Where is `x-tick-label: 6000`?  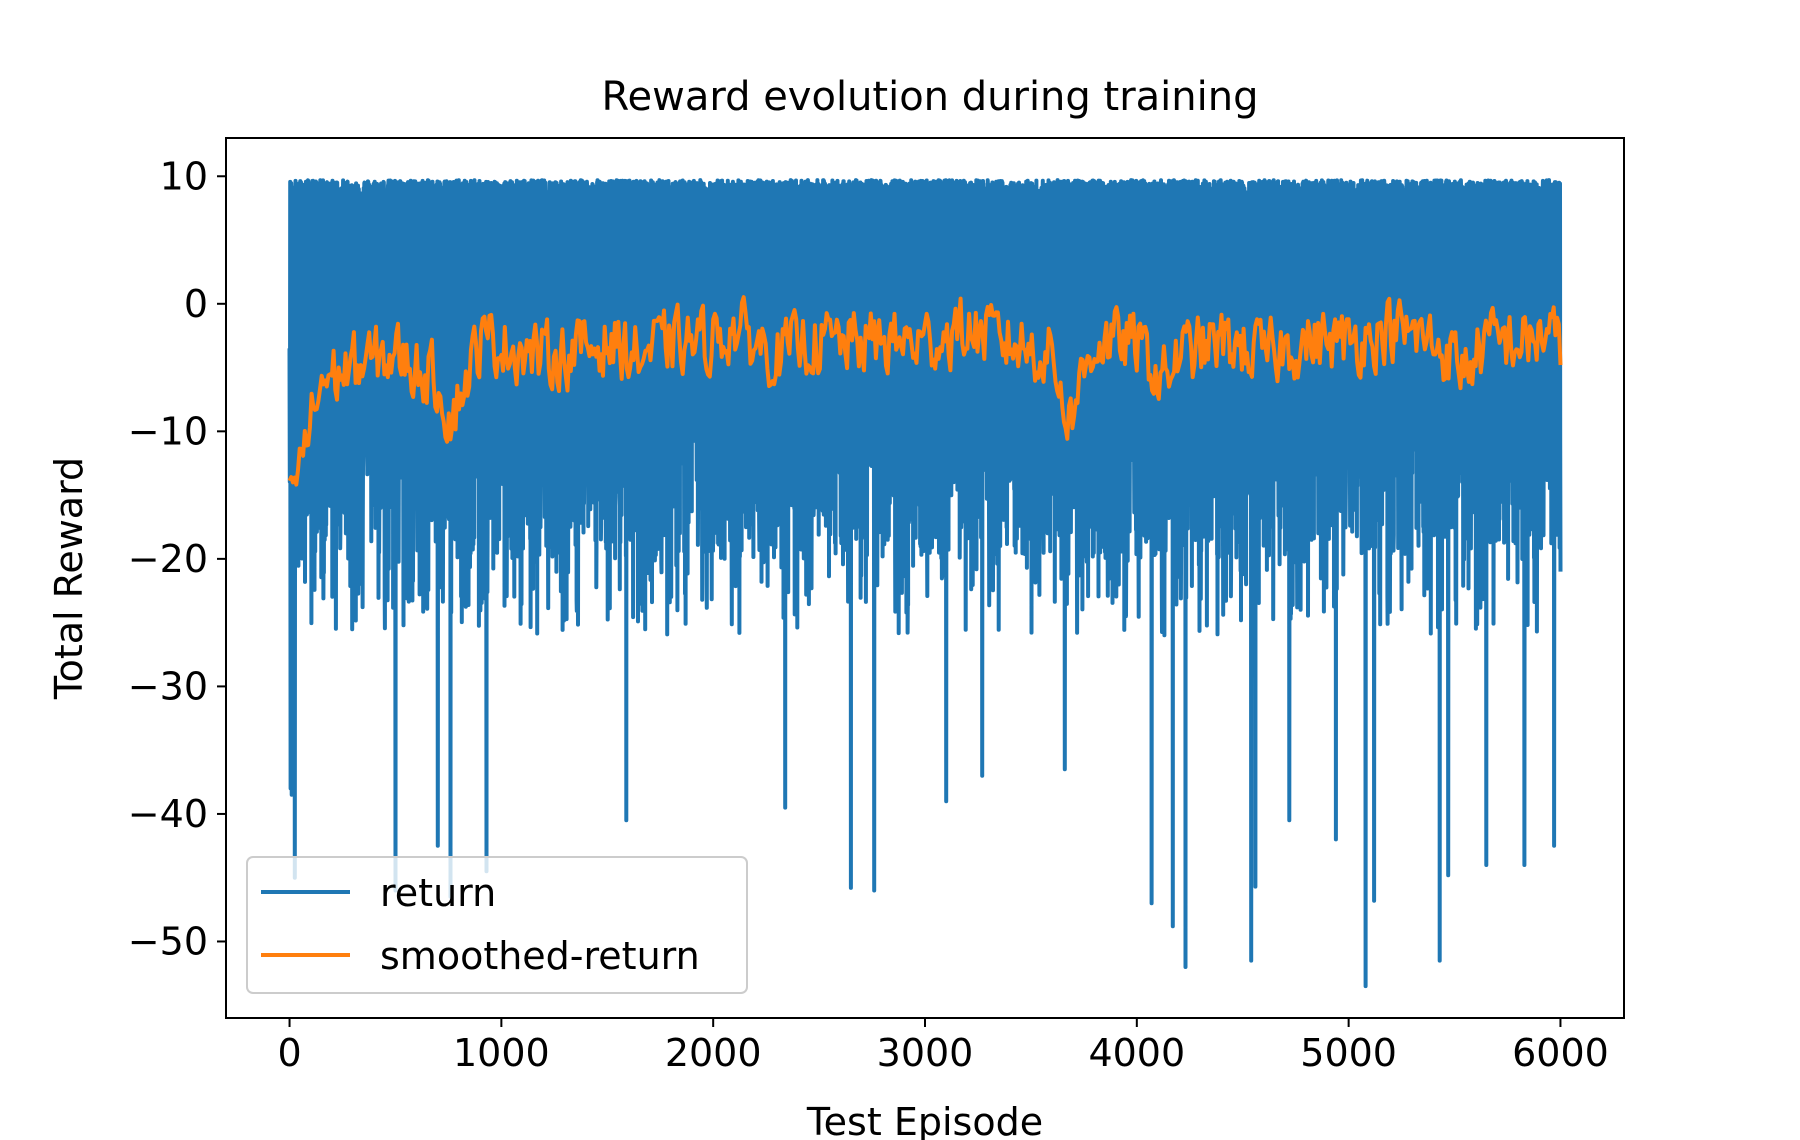 x-tick-label: 6000 is located at coordinates (1560, 1053).